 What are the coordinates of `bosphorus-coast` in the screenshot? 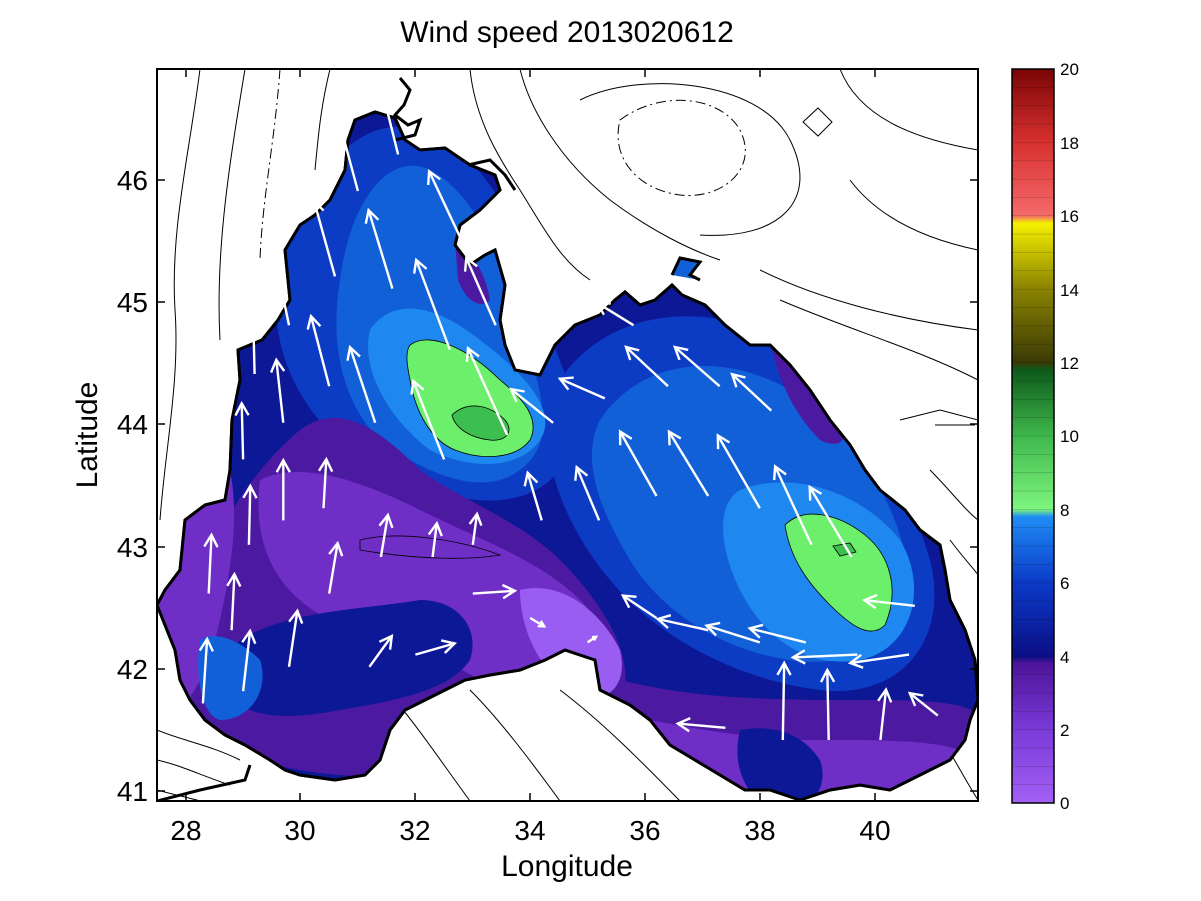 It's located at (204, 782).